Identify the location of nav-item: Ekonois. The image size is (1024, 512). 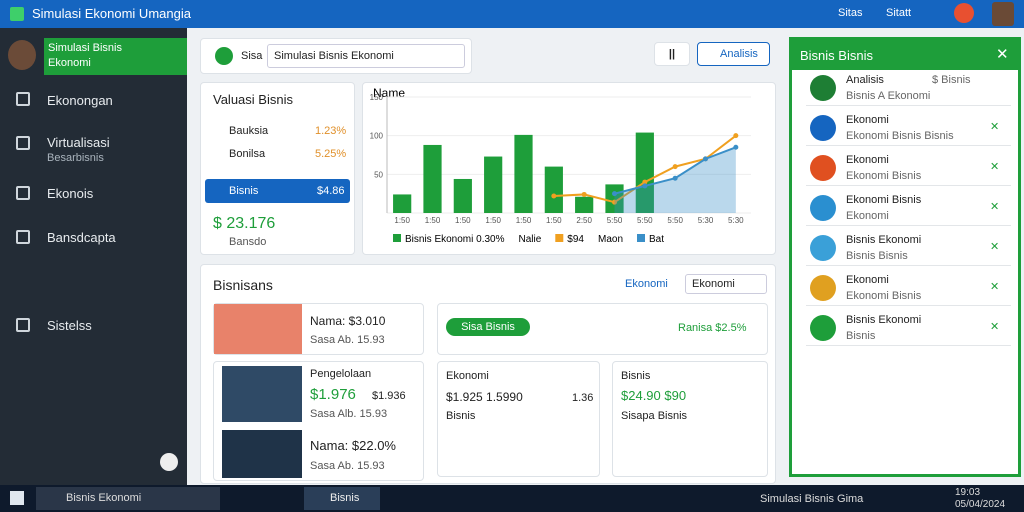
(70, 193).